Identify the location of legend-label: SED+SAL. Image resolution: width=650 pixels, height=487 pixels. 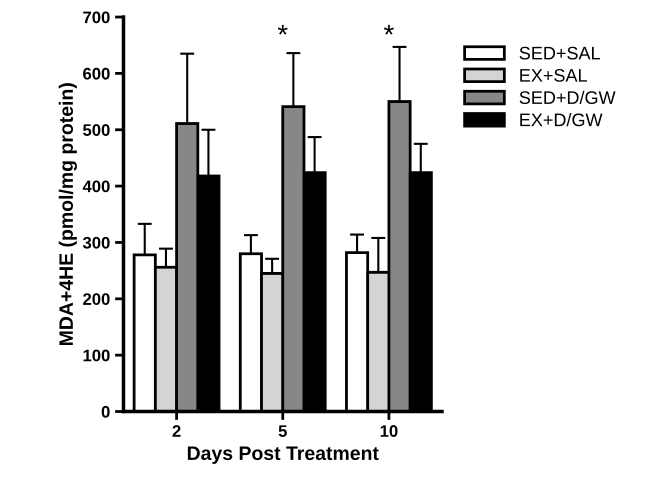
(560, 53).